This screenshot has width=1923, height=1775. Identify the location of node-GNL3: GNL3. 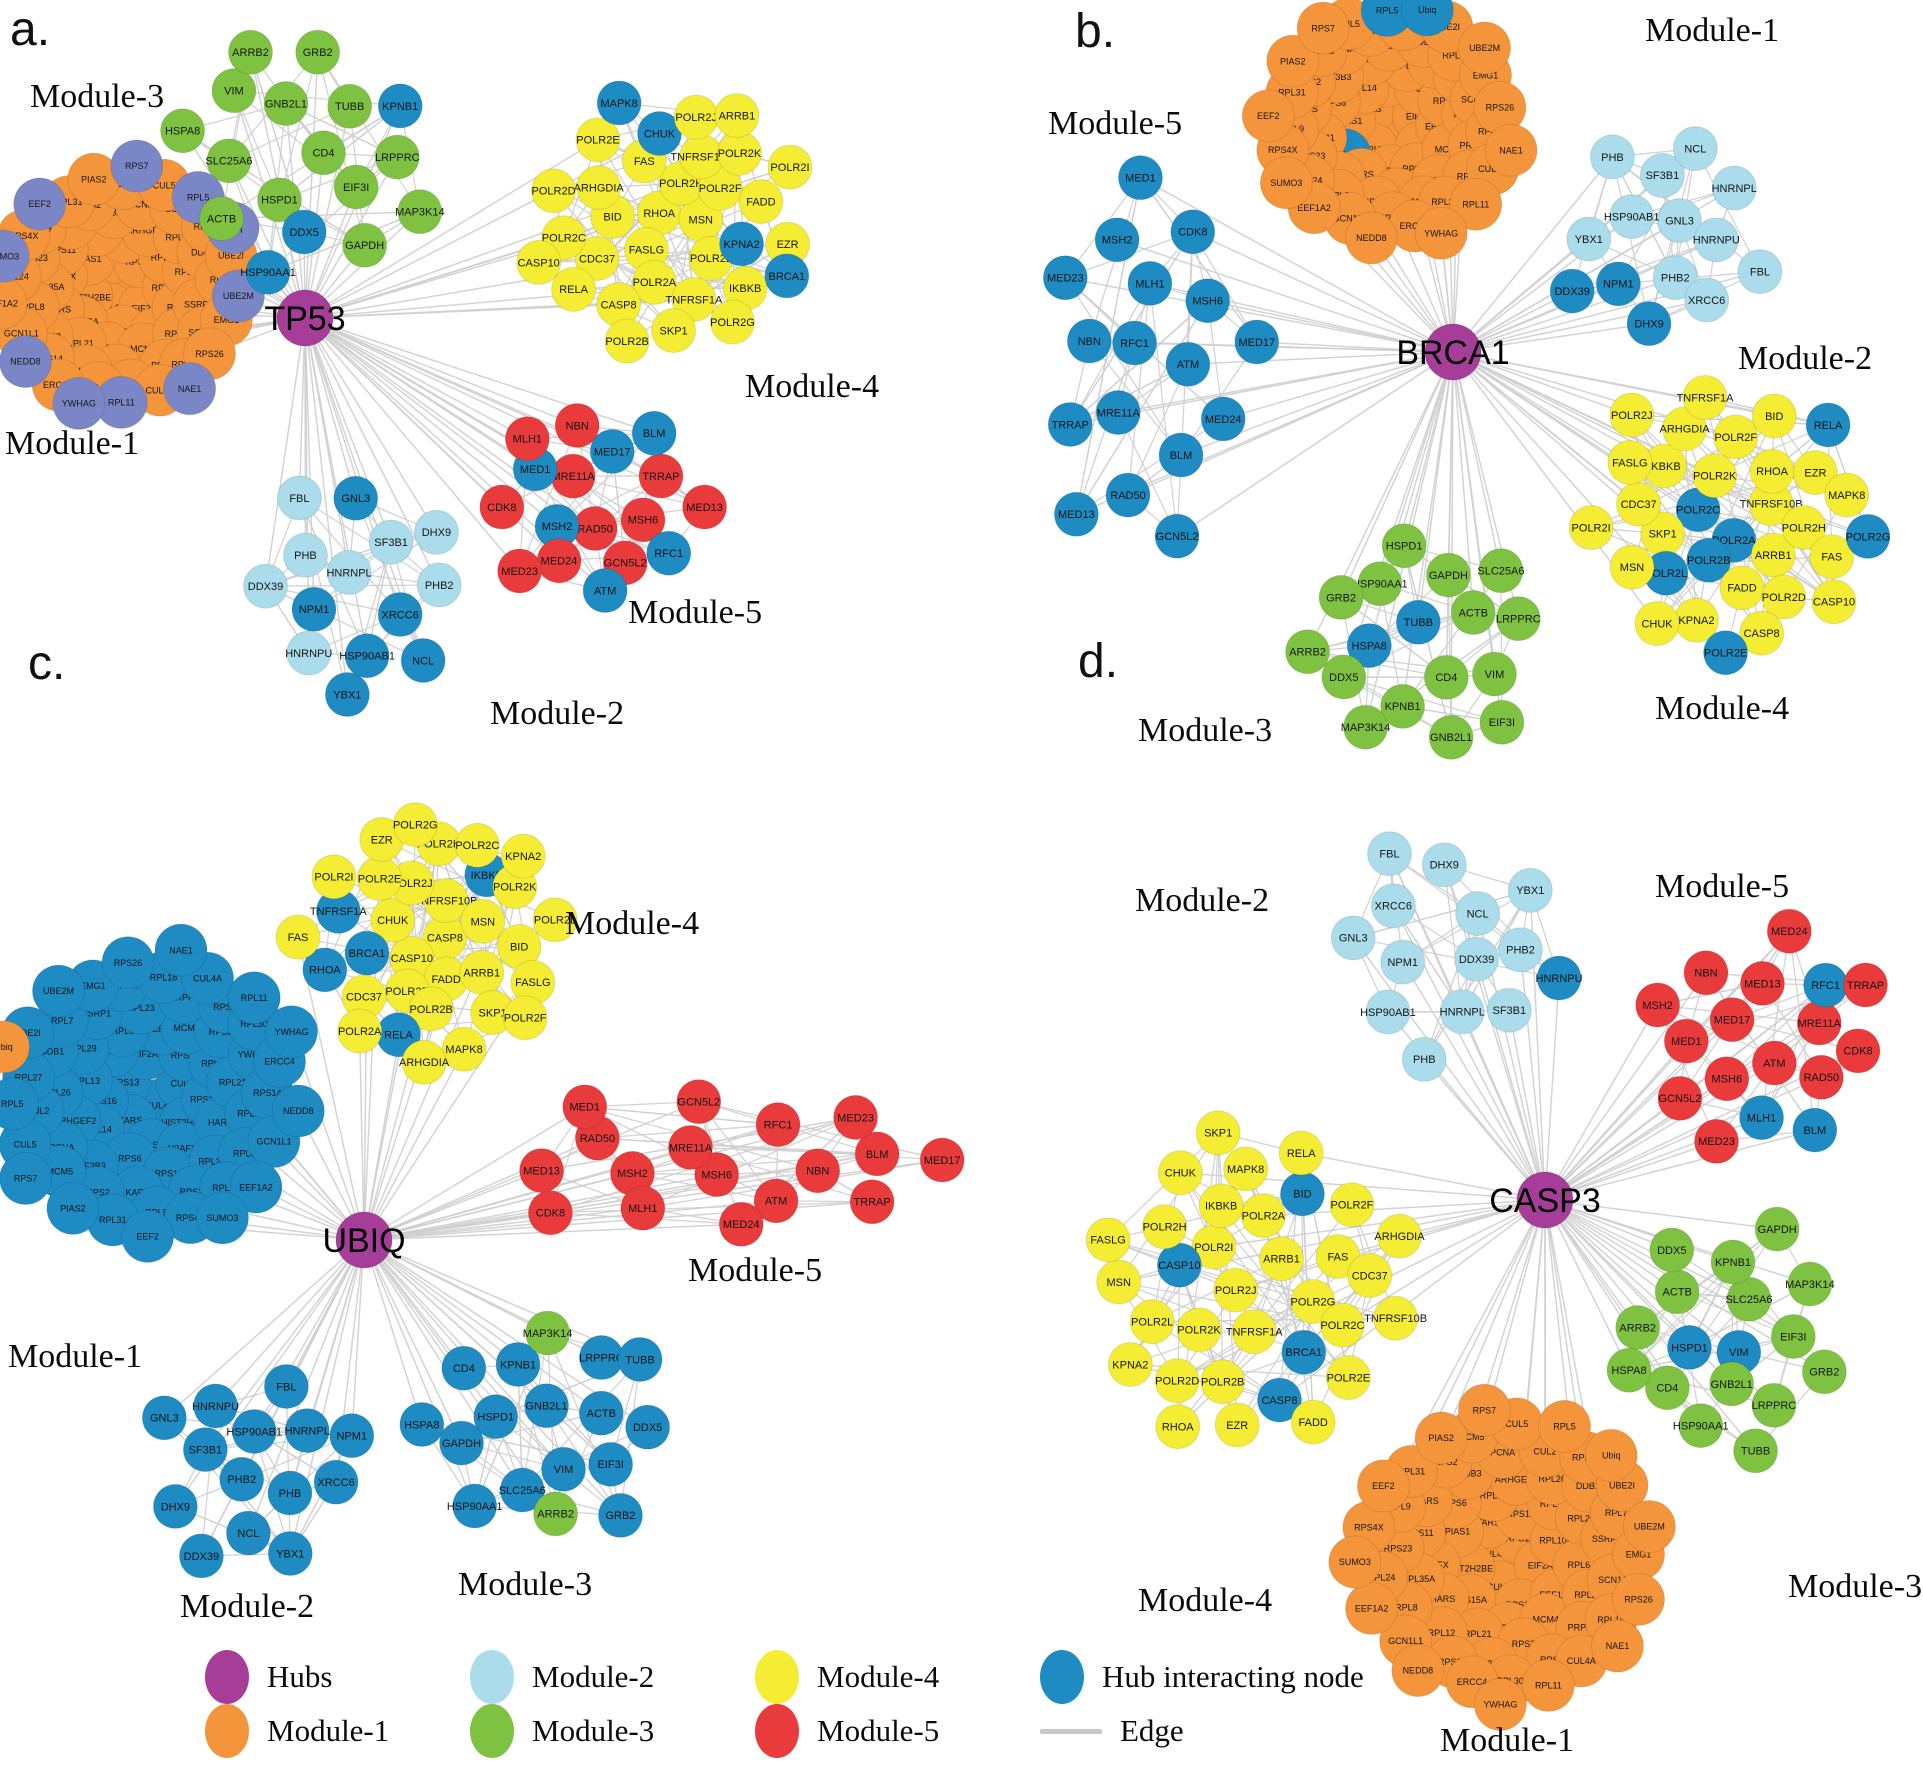
(1679, 221).